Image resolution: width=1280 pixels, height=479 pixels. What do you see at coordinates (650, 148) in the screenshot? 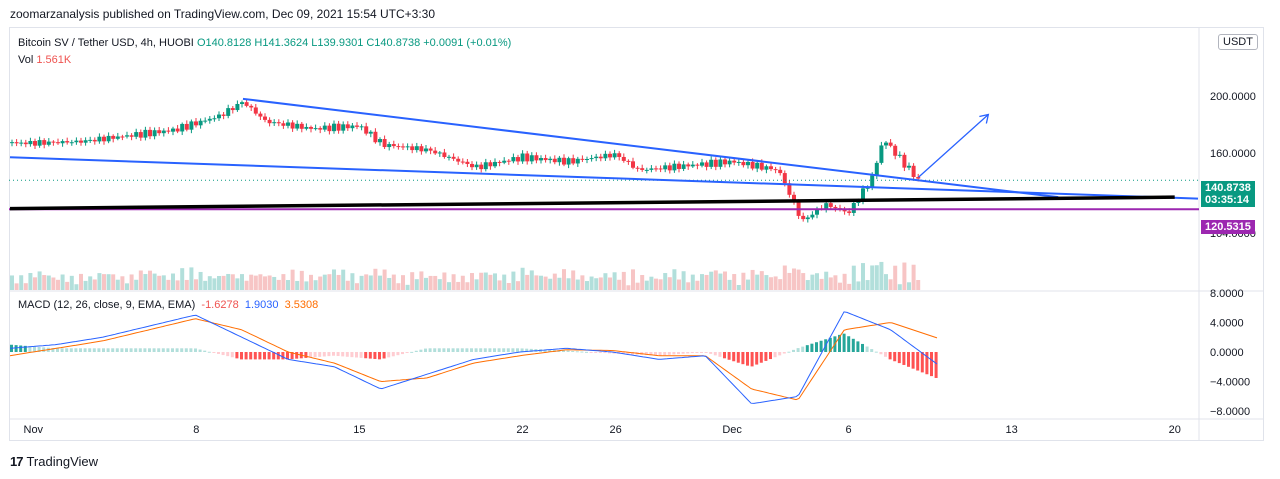
I see `resistance-trendline` at bounding box center [650, 148].